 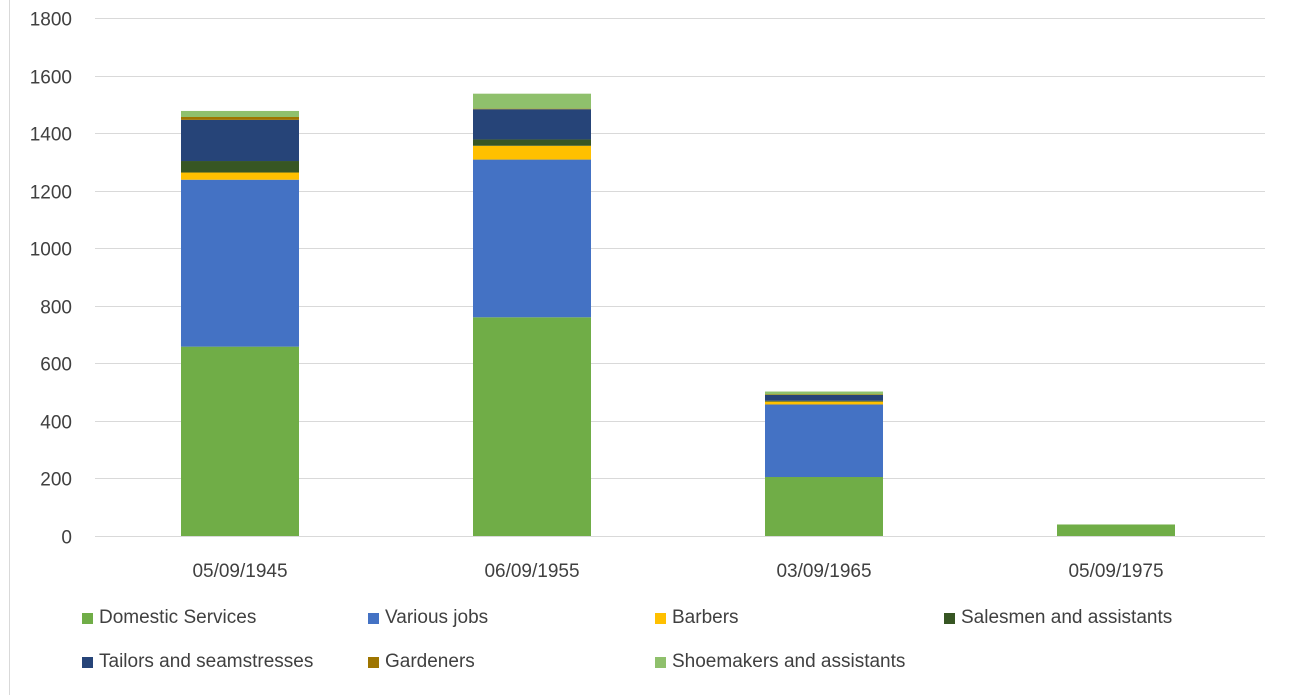 What do you see at coordinates (51, 193) in the screenshot?
I see `y-tick-label: 1200` at bounding box center [51, 193].